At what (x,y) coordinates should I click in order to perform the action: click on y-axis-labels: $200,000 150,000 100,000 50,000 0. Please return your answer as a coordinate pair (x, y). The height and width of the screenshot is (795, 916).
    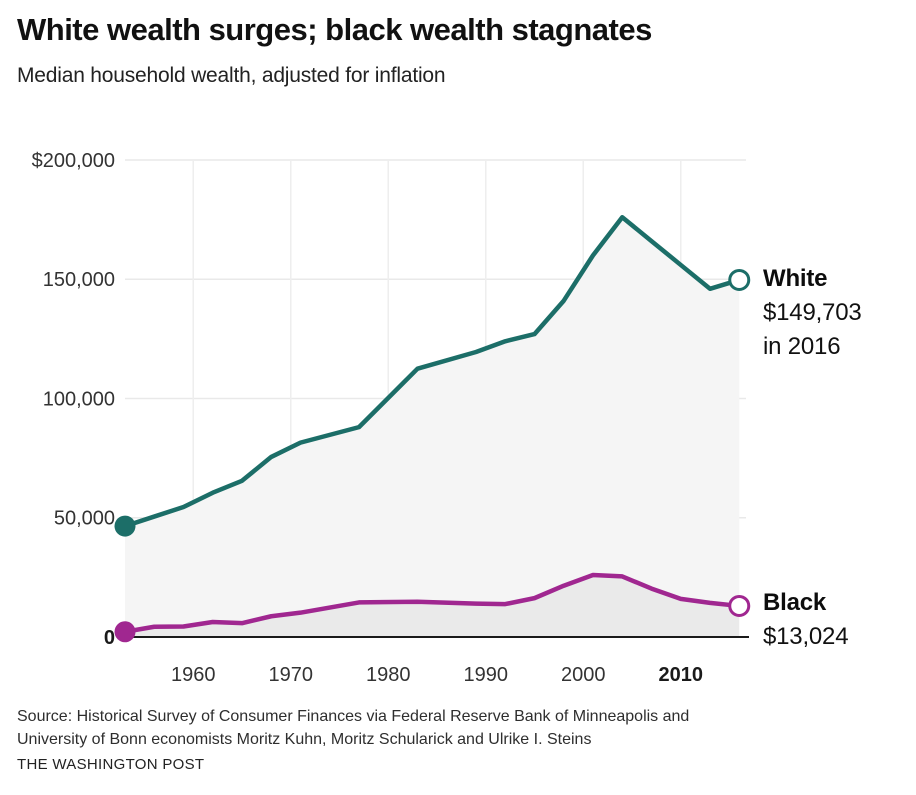
    Looking at the image, I should click on (73, 399).